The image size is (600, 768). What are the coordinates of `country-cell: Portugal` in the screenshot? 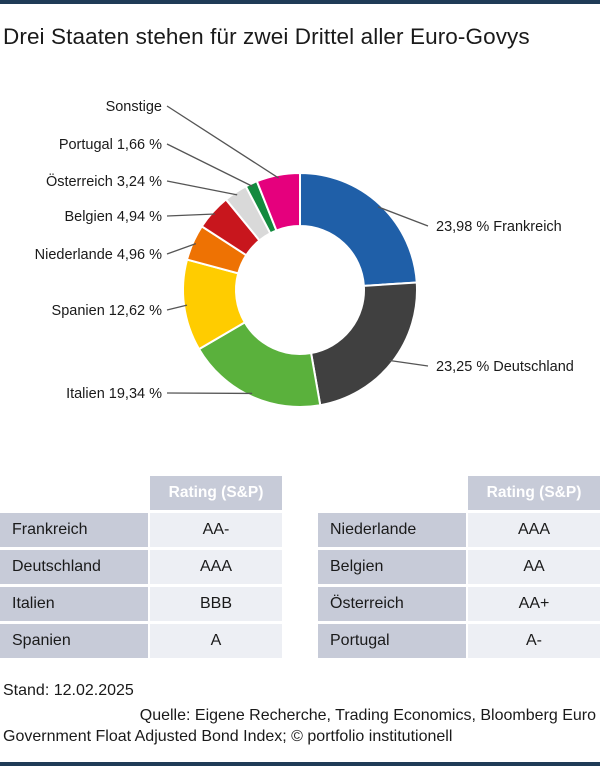 It's located at (392, 641).